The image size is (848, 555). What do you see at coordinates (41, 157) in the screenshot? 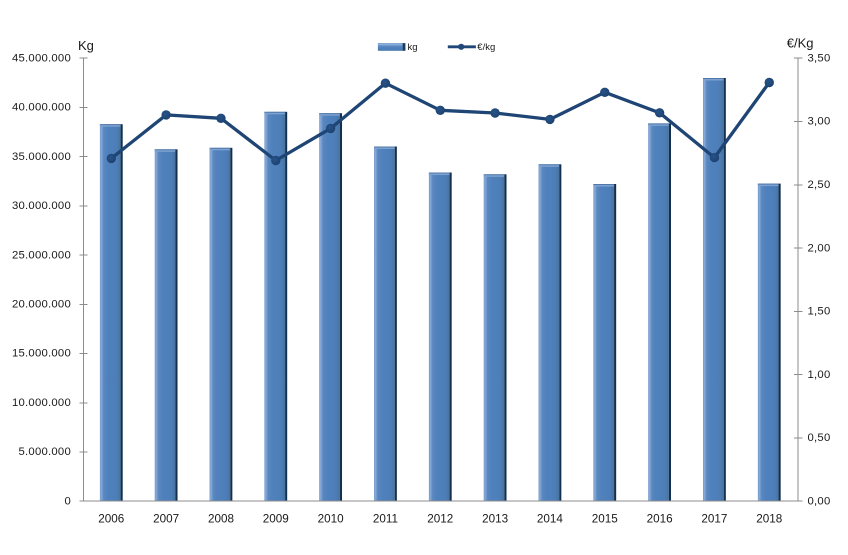
I see `svg-text: 35.000.000` at bounding box center [41, 157].